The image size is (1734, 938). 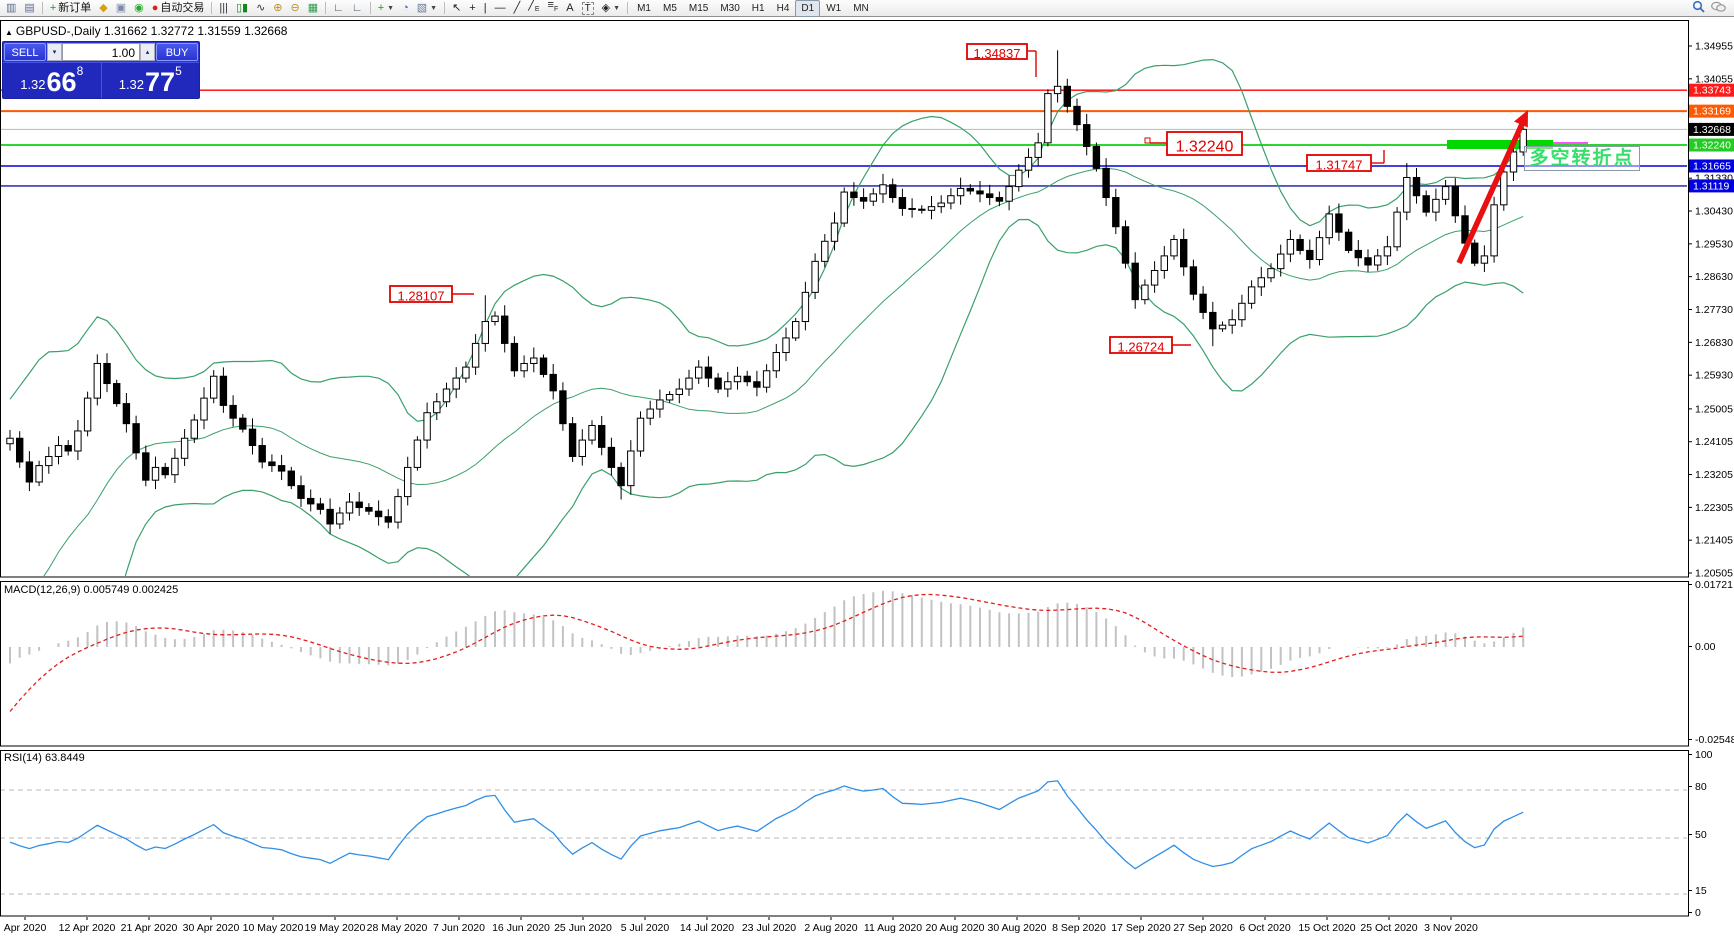 I want to click on price-badge-text: 1.31665, so click(x=1712, y=166).